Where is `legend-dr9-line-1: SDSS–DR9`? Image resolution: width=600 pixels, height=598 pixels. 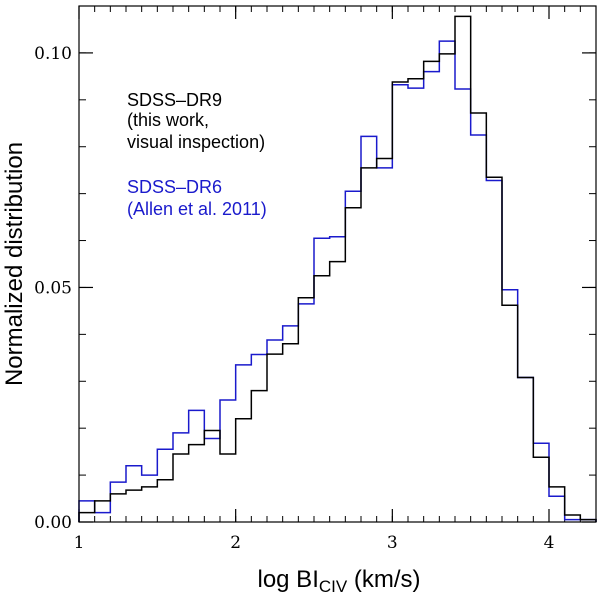 legend-dr9-line-1: SDSS–DR9 is located at coordinates (174, 100).